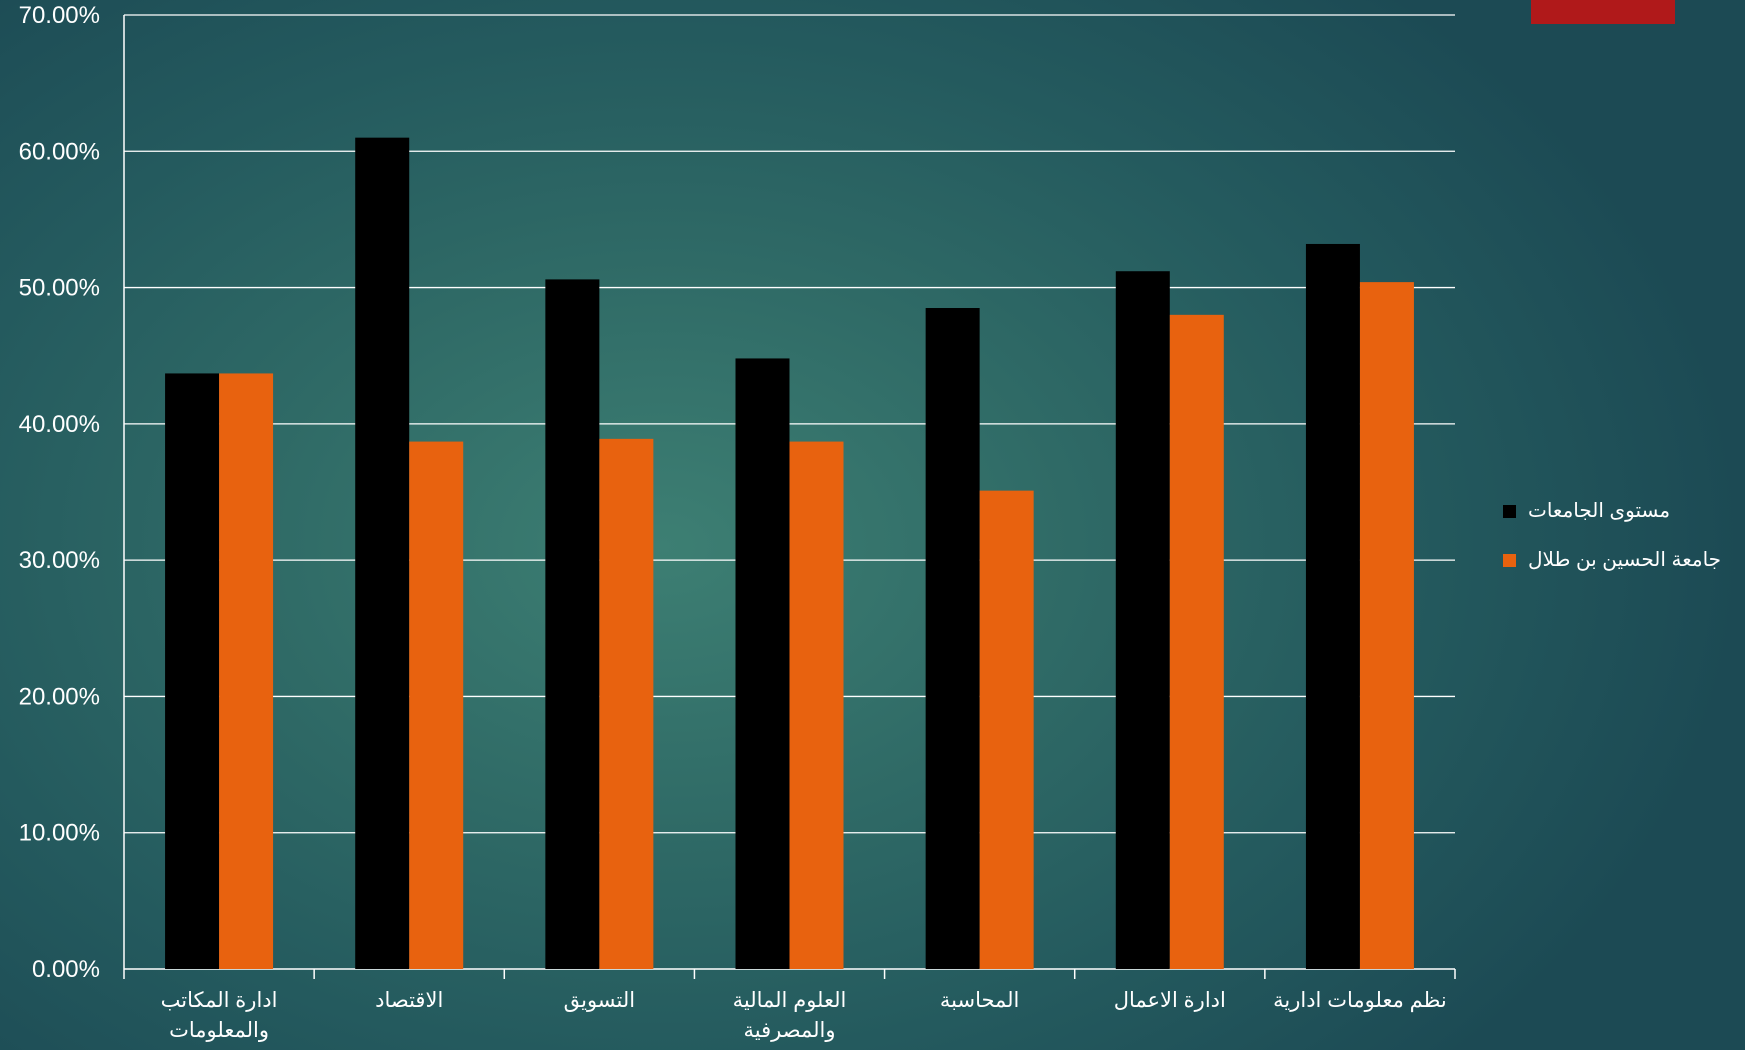 The width and height of the screenshot is (1745, 1050). I want to click on legend-item-hussein-university: جامعة الحسين بن طلال, so click(1620, 560).